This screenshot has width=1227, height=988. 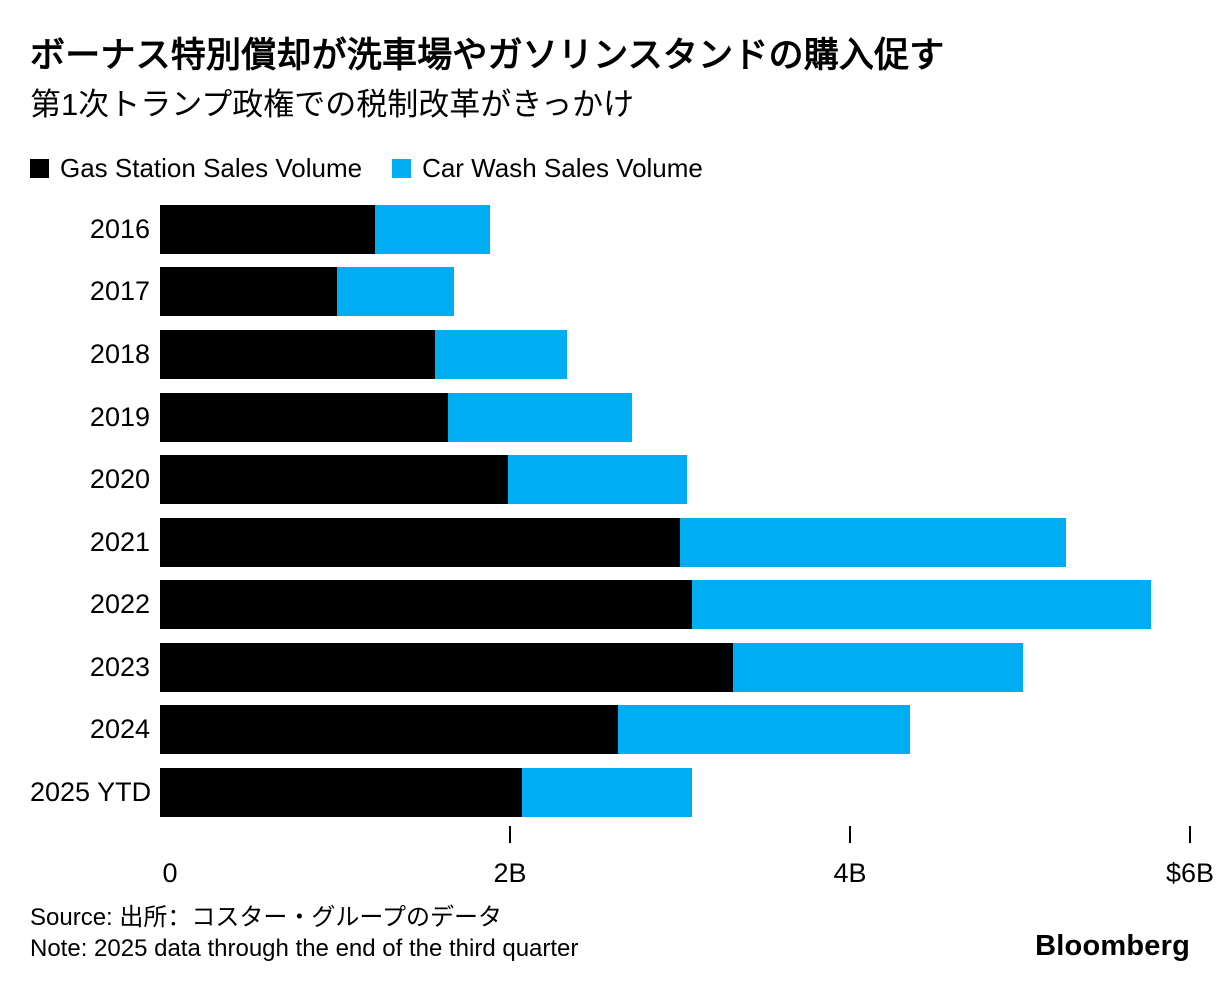 What do you see at coordinates (266, 917) in the screenshot?
I see `source-text: Source: 出所：コスター・グループのデータ` at bounding box center [266, 917].